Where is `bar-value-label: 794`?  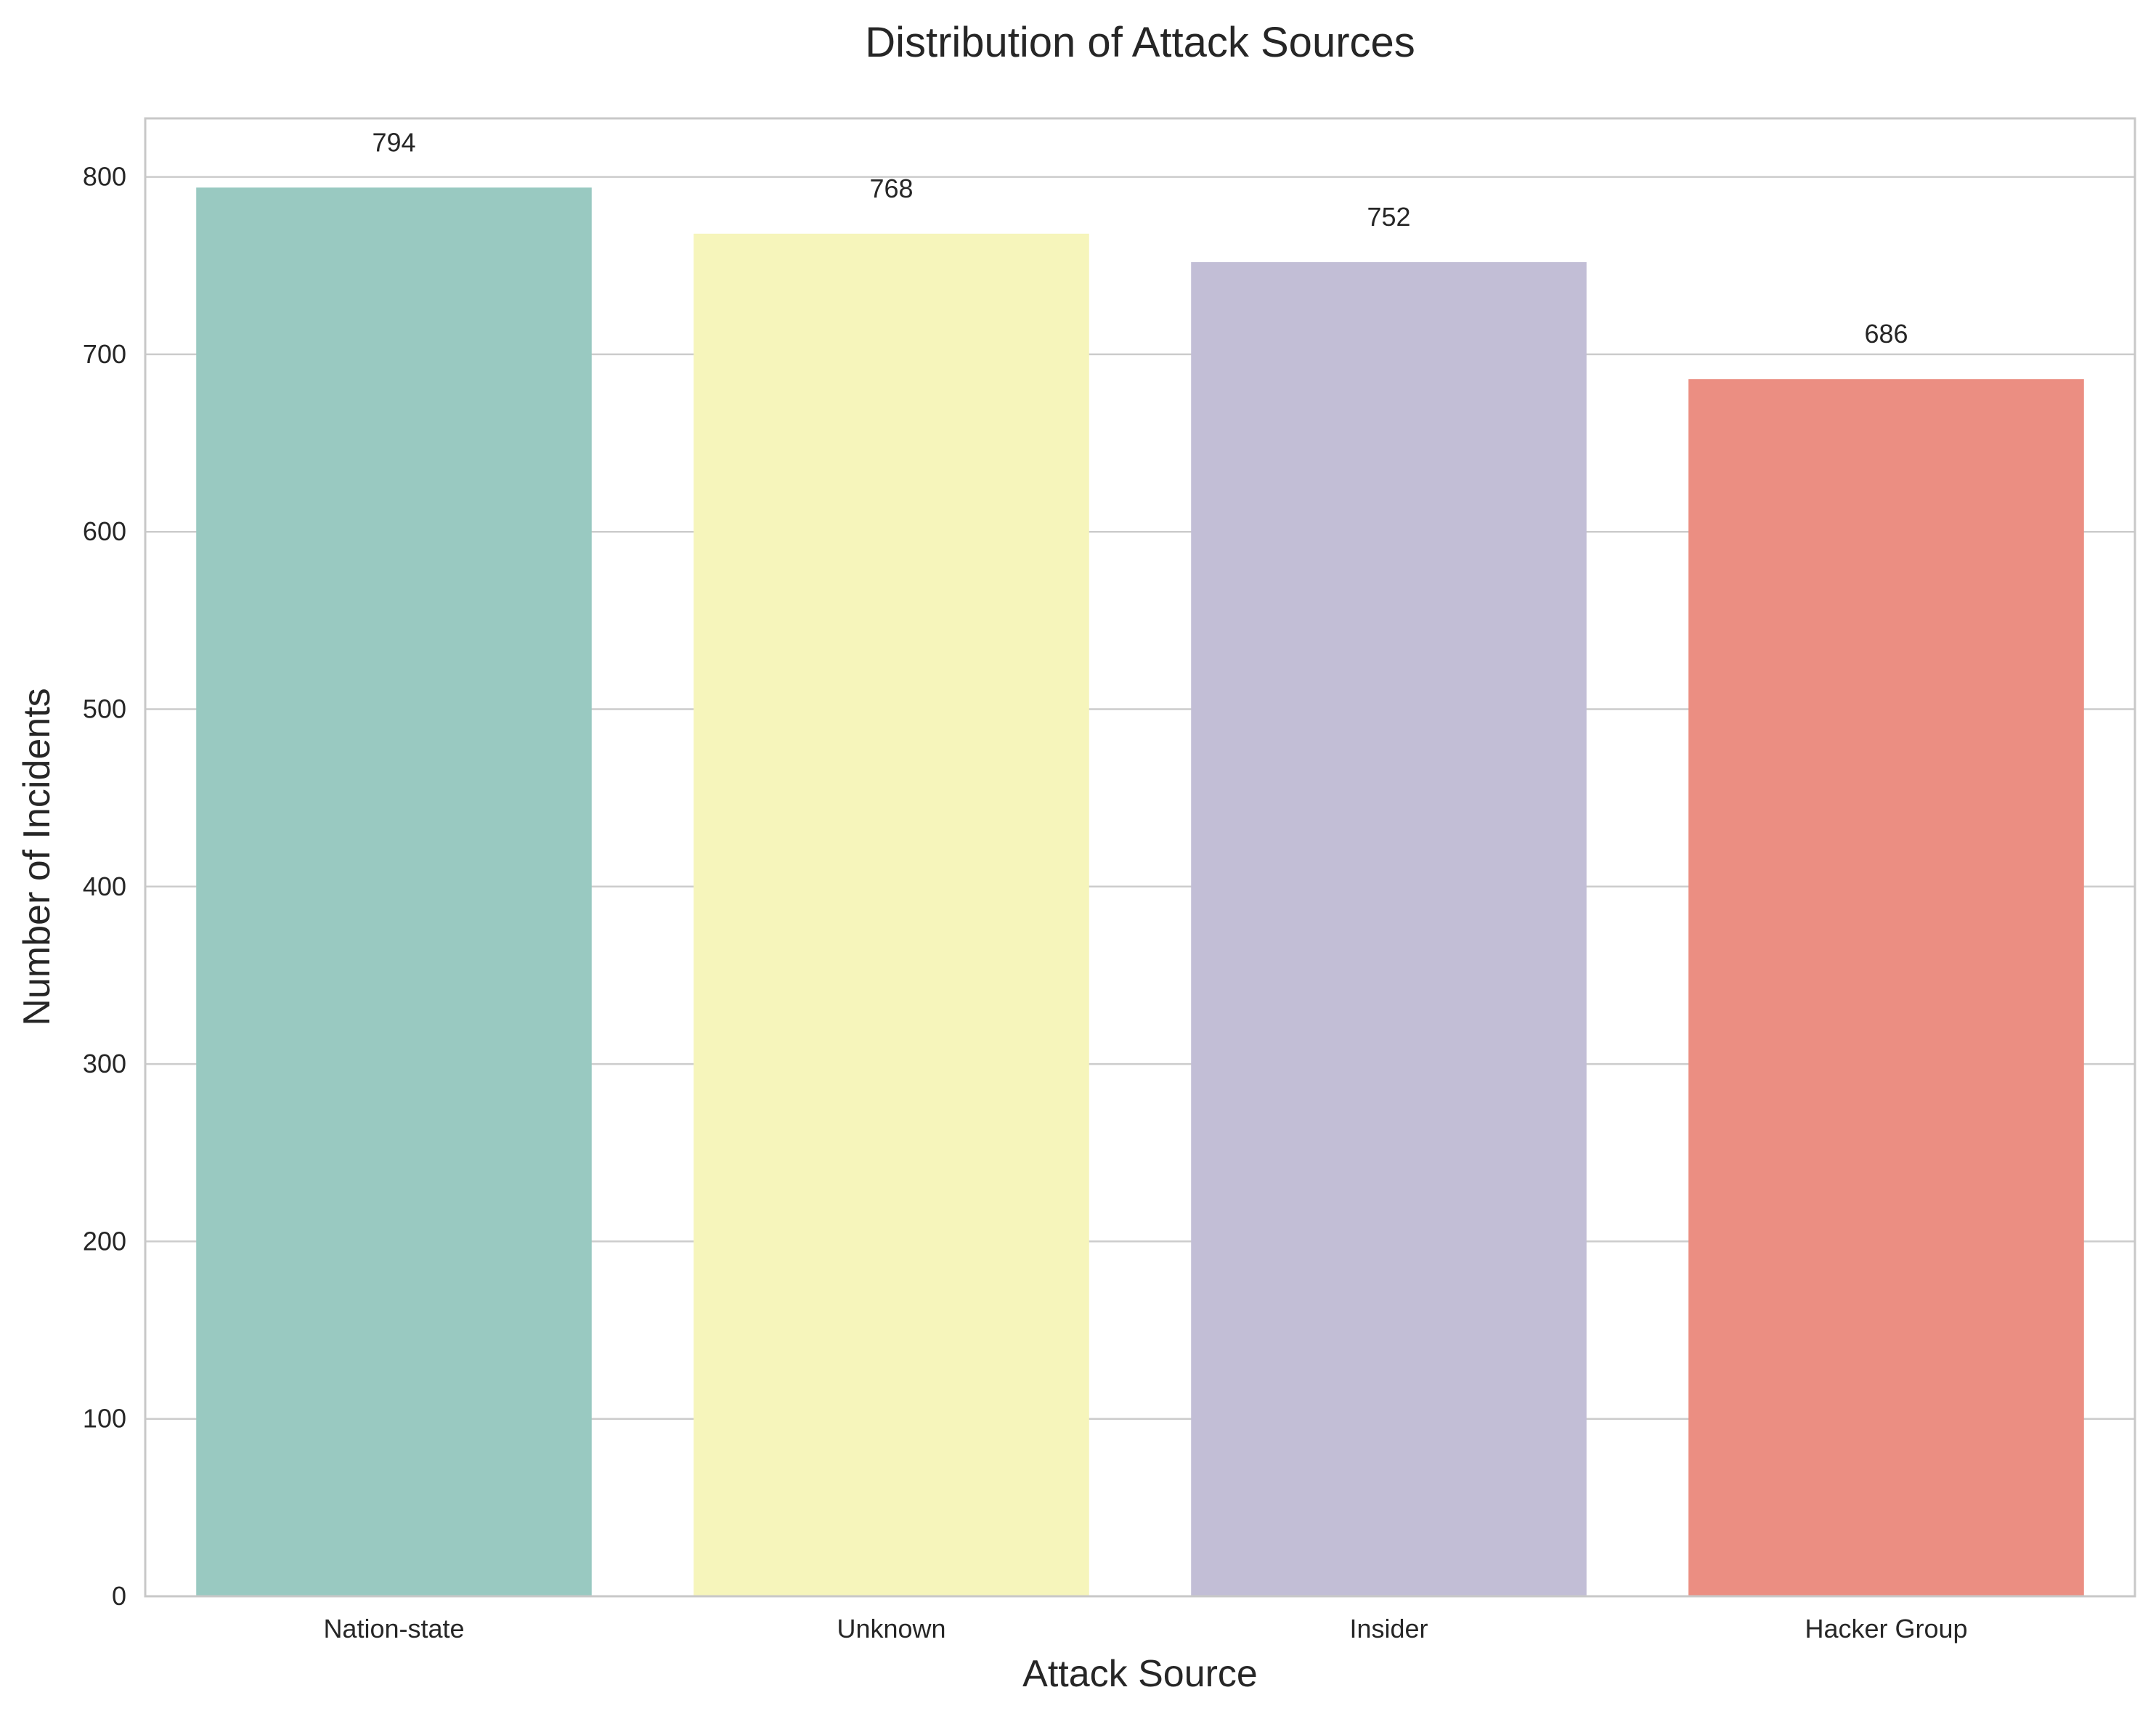 bar-value-label: 794 is located at coordinates (394, 142).